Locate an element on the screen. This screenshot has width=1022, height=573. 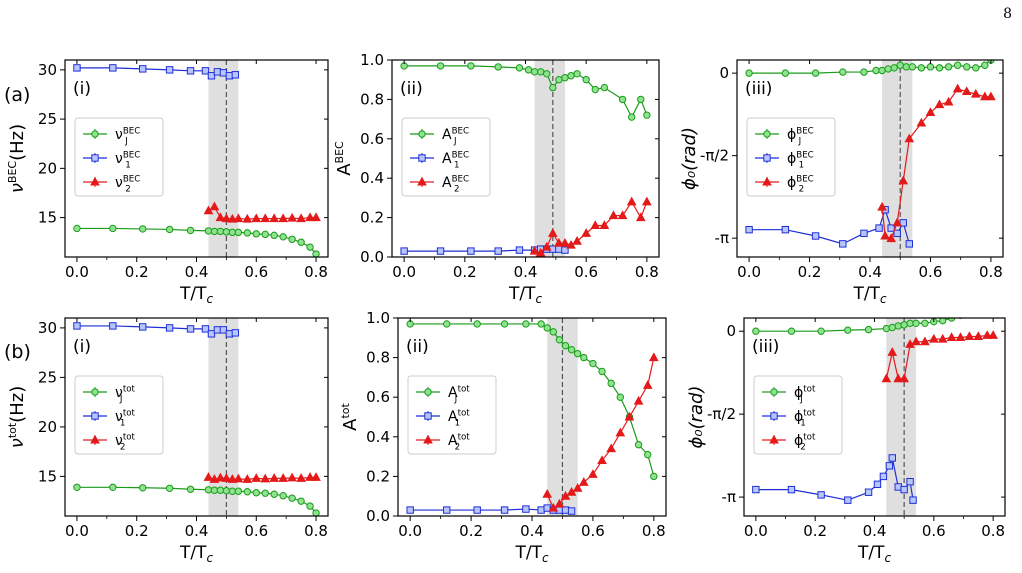
legend-entry-sub: 1 is located at coordinates (803, 423).